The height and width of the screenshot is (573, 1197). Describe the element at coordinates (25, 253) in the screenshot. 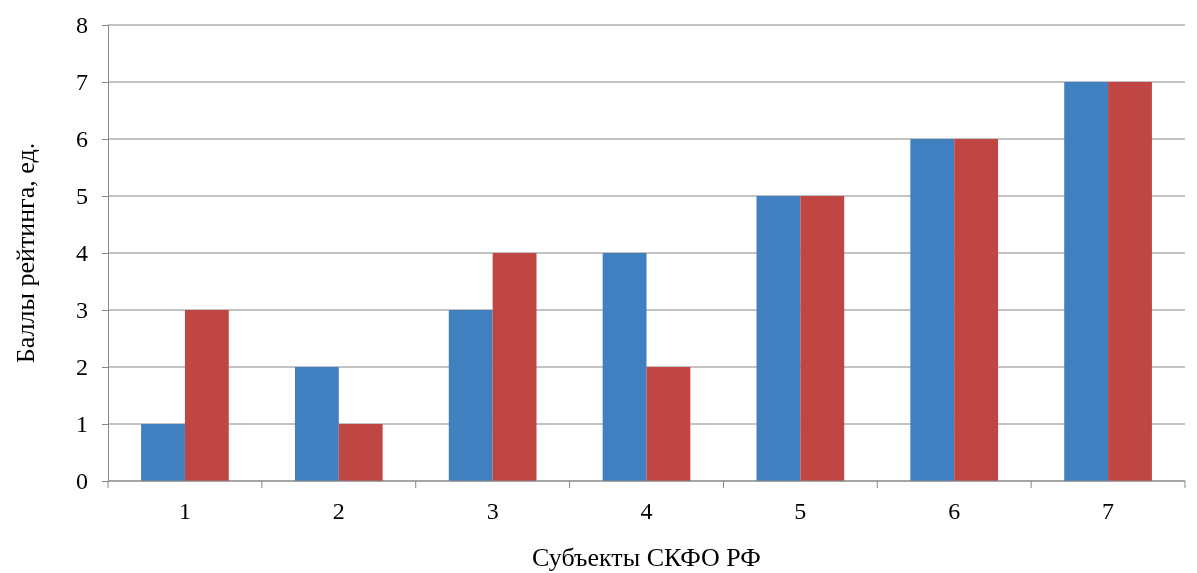

I see `y-axis-title: Баллы рейтинга, ед.` at that location.